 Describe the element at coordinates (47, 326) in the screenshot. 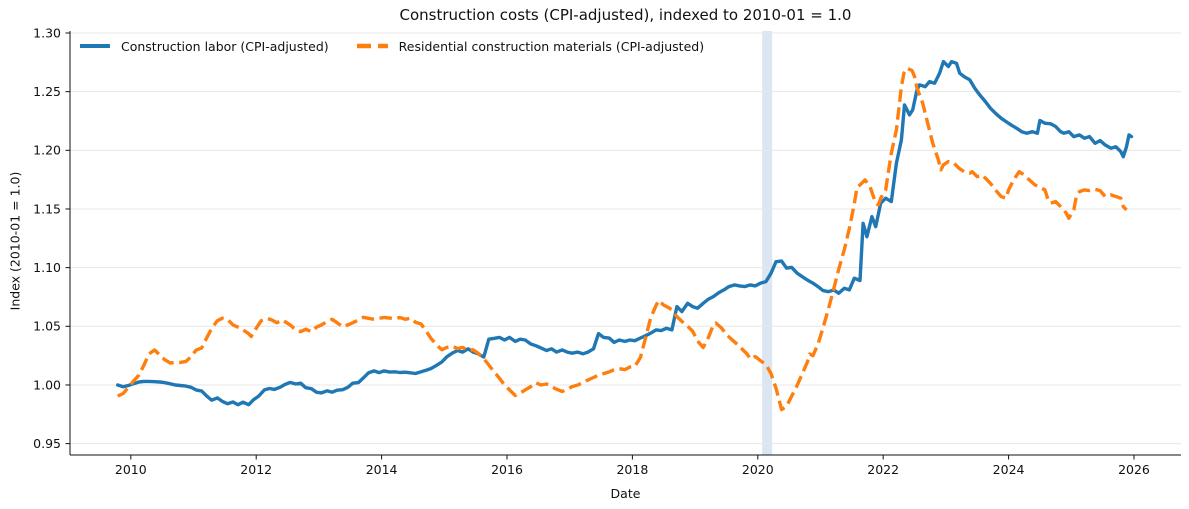

I see `y-tick-label: 1.05` at that location.